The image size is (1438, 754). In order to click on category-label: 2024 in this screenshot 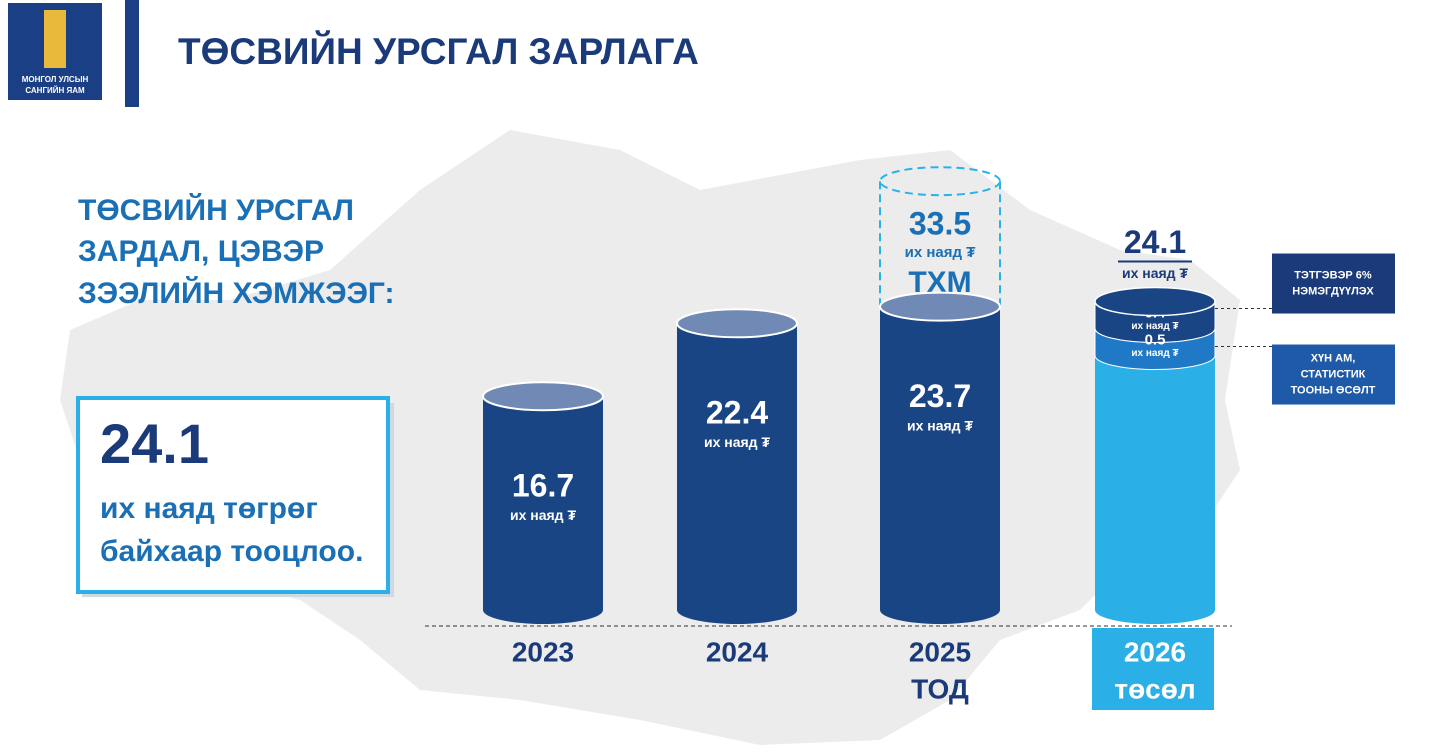, I will do `click(737, 651)`.